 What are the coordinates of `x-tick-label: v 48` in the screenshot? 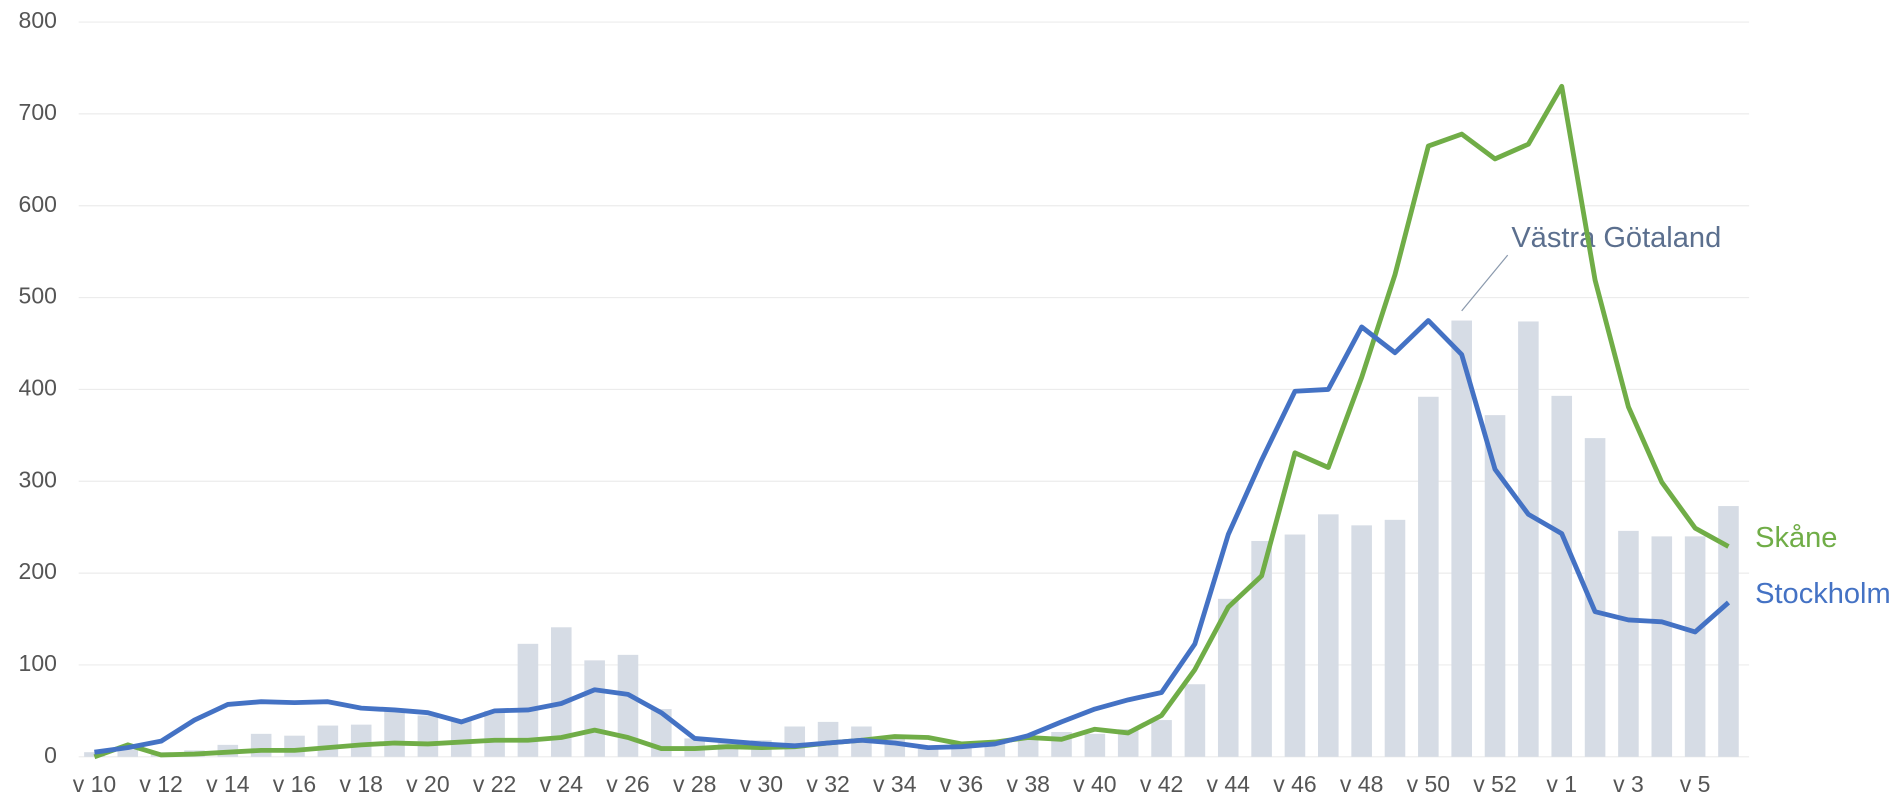 It's located at (1361, 784).